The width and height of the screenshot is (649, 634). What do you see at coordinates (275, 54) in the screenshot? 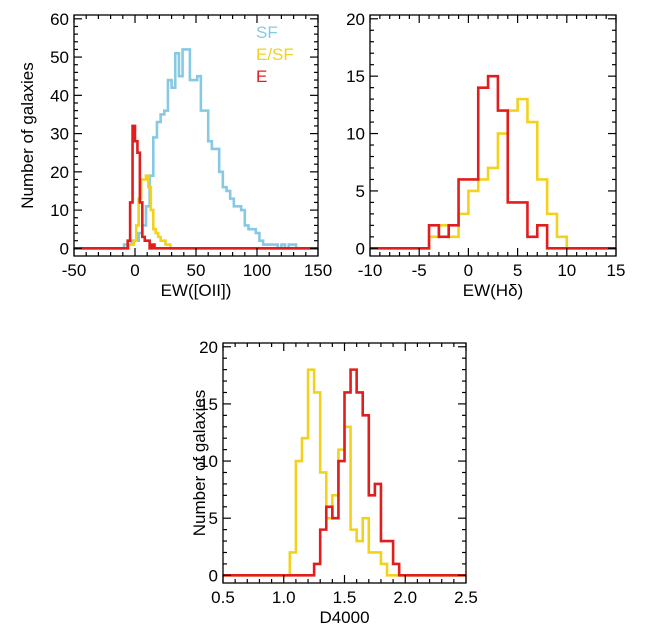
I see `legend-entry-e-sf: E/SF` at bounding box center [275, 54].